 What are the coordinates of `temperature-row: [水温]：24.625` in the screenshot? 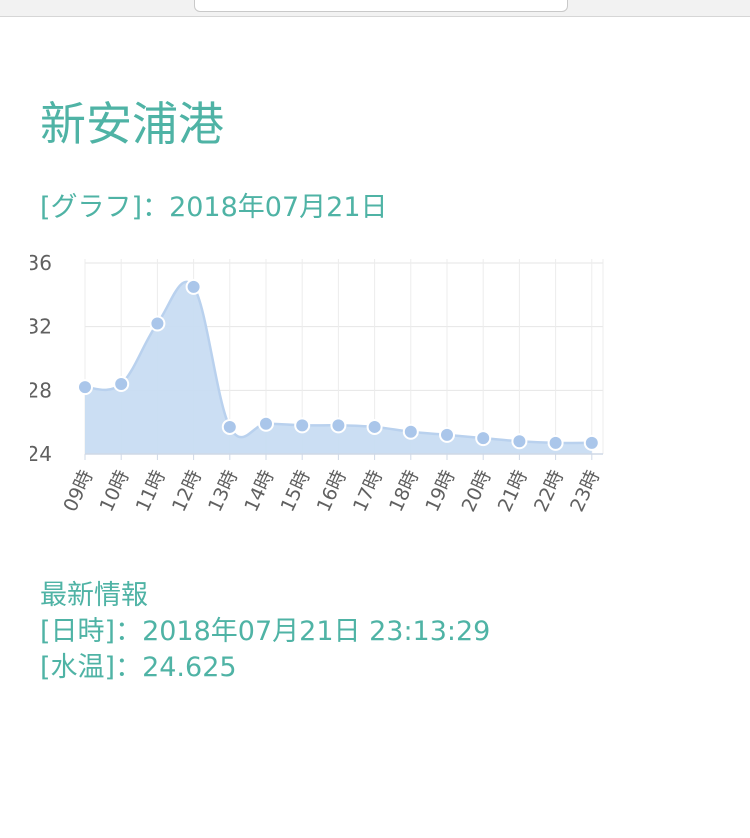 It's located at (265, 668).